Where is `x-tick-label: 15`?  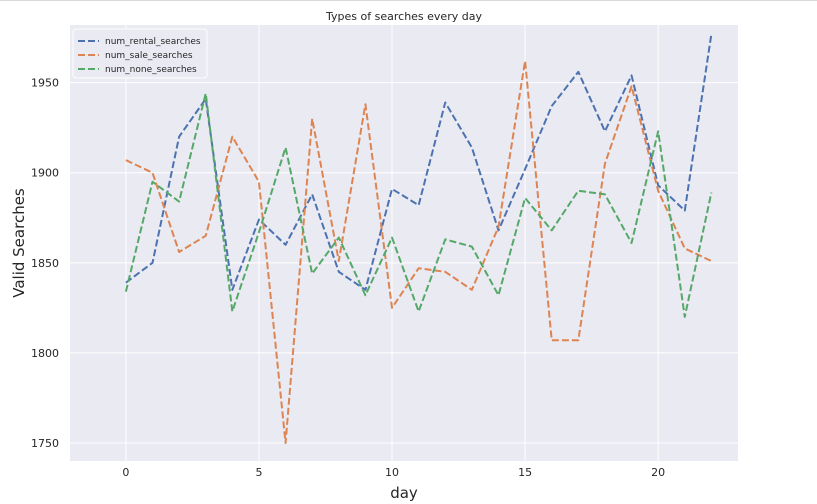 x-tick-label: 15 is located at coordinates (525, 472).